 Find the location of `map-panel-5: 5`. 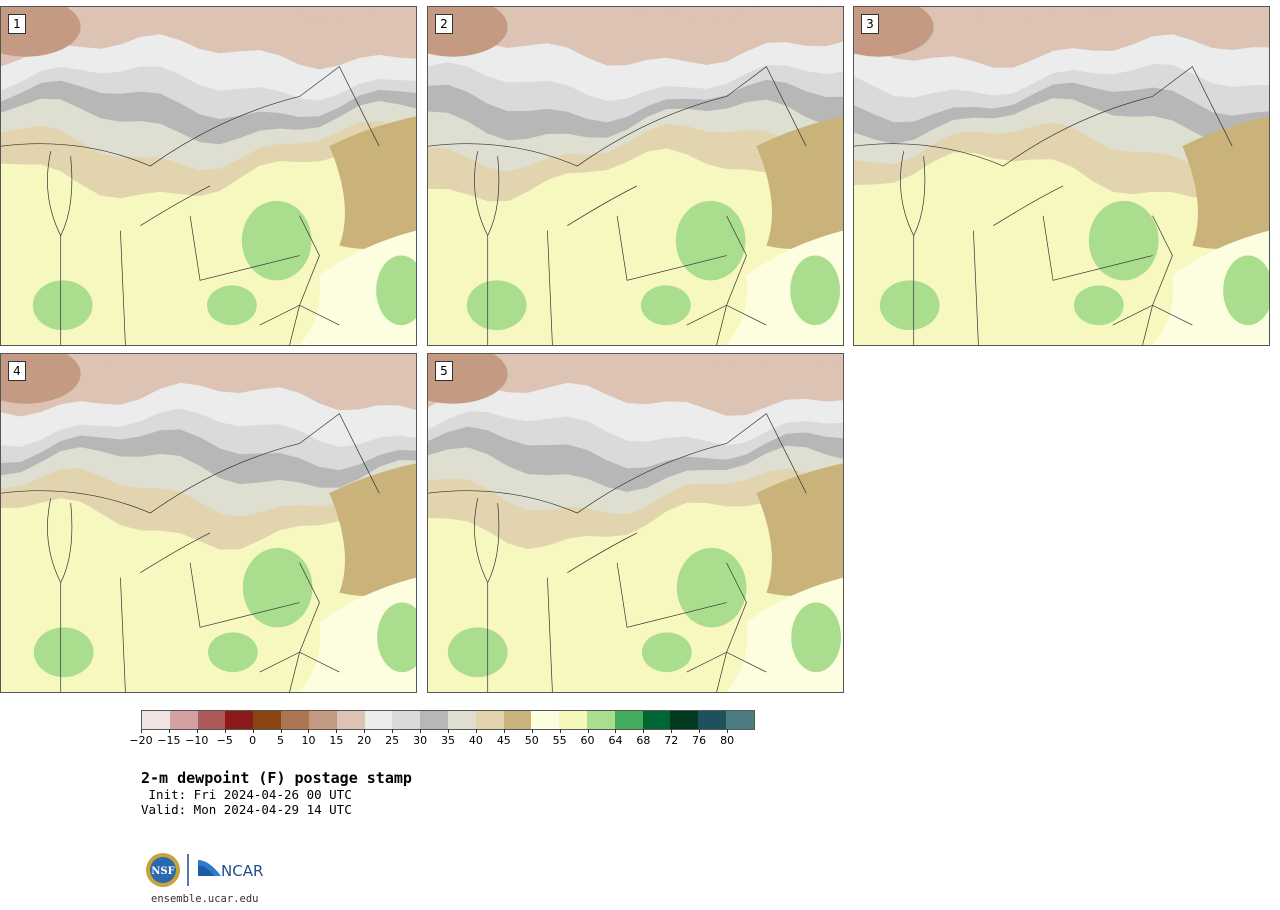

map-panel-5: 5 is located at coordinates (635, 523).